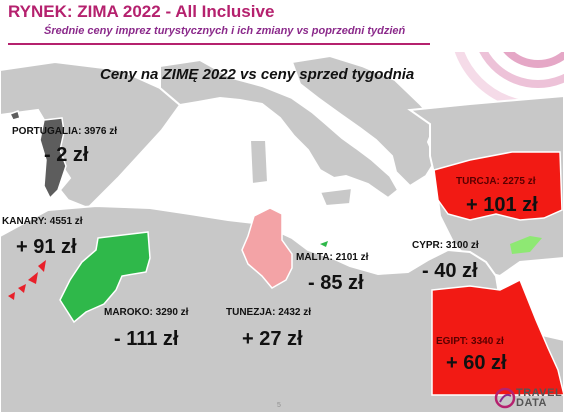 The width and height of the screenshot is (564, 413). What do you see at coordinates (267, 248) in the screenshot?
I see `tunisia-shape` at bounding box center [267, 248].